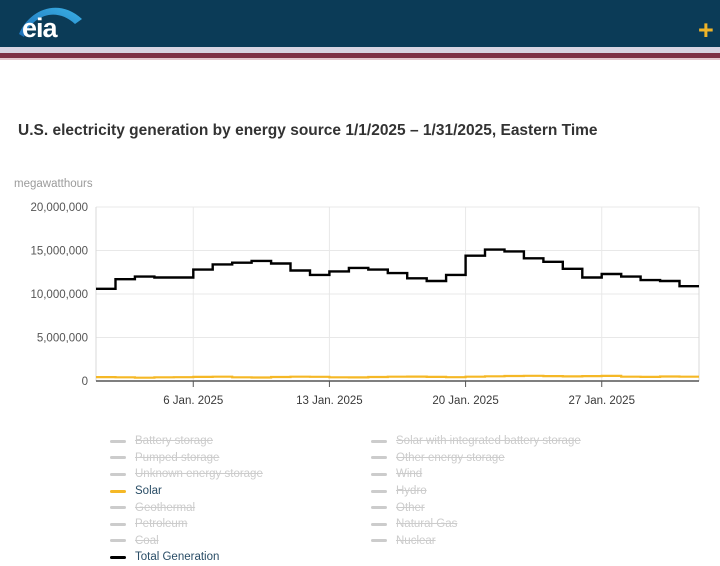  What do you see at coordinates (360, 55) in the screenshot?
I see `header-divider-stripe-maroon` at bounding box center [360, 55].